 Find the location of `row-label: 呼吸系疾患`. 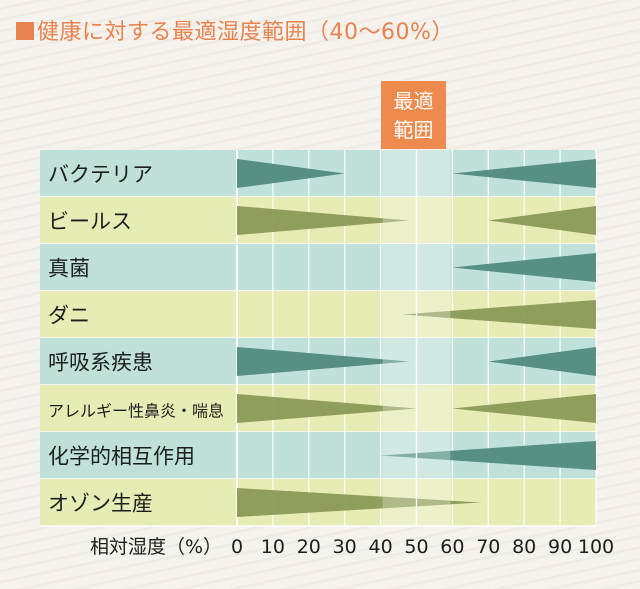

row-label: 呼吸系疾患 is located at coordinates (100, 363).